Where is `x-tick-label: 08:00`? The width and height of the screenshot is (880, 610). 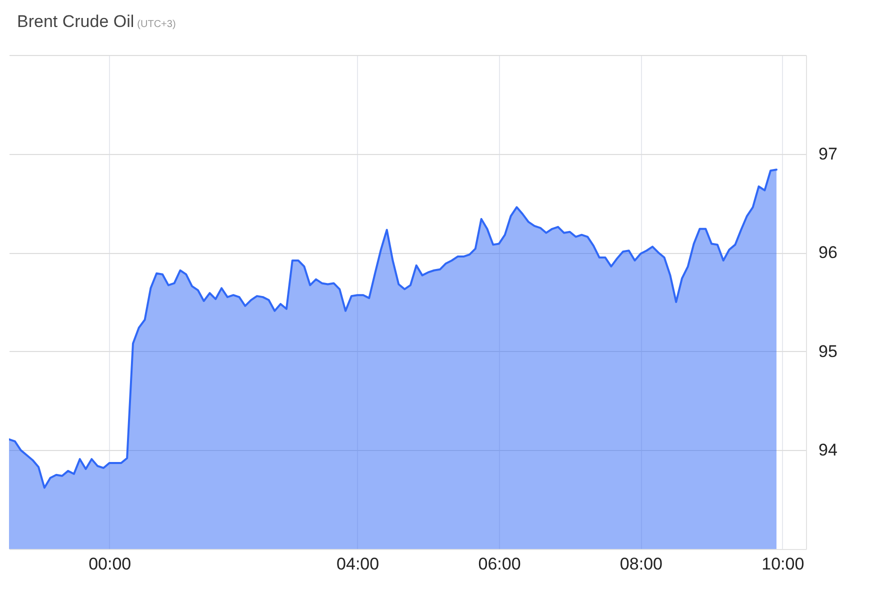 x-tick-label: 08:00 is located at coordinates (641, 564).